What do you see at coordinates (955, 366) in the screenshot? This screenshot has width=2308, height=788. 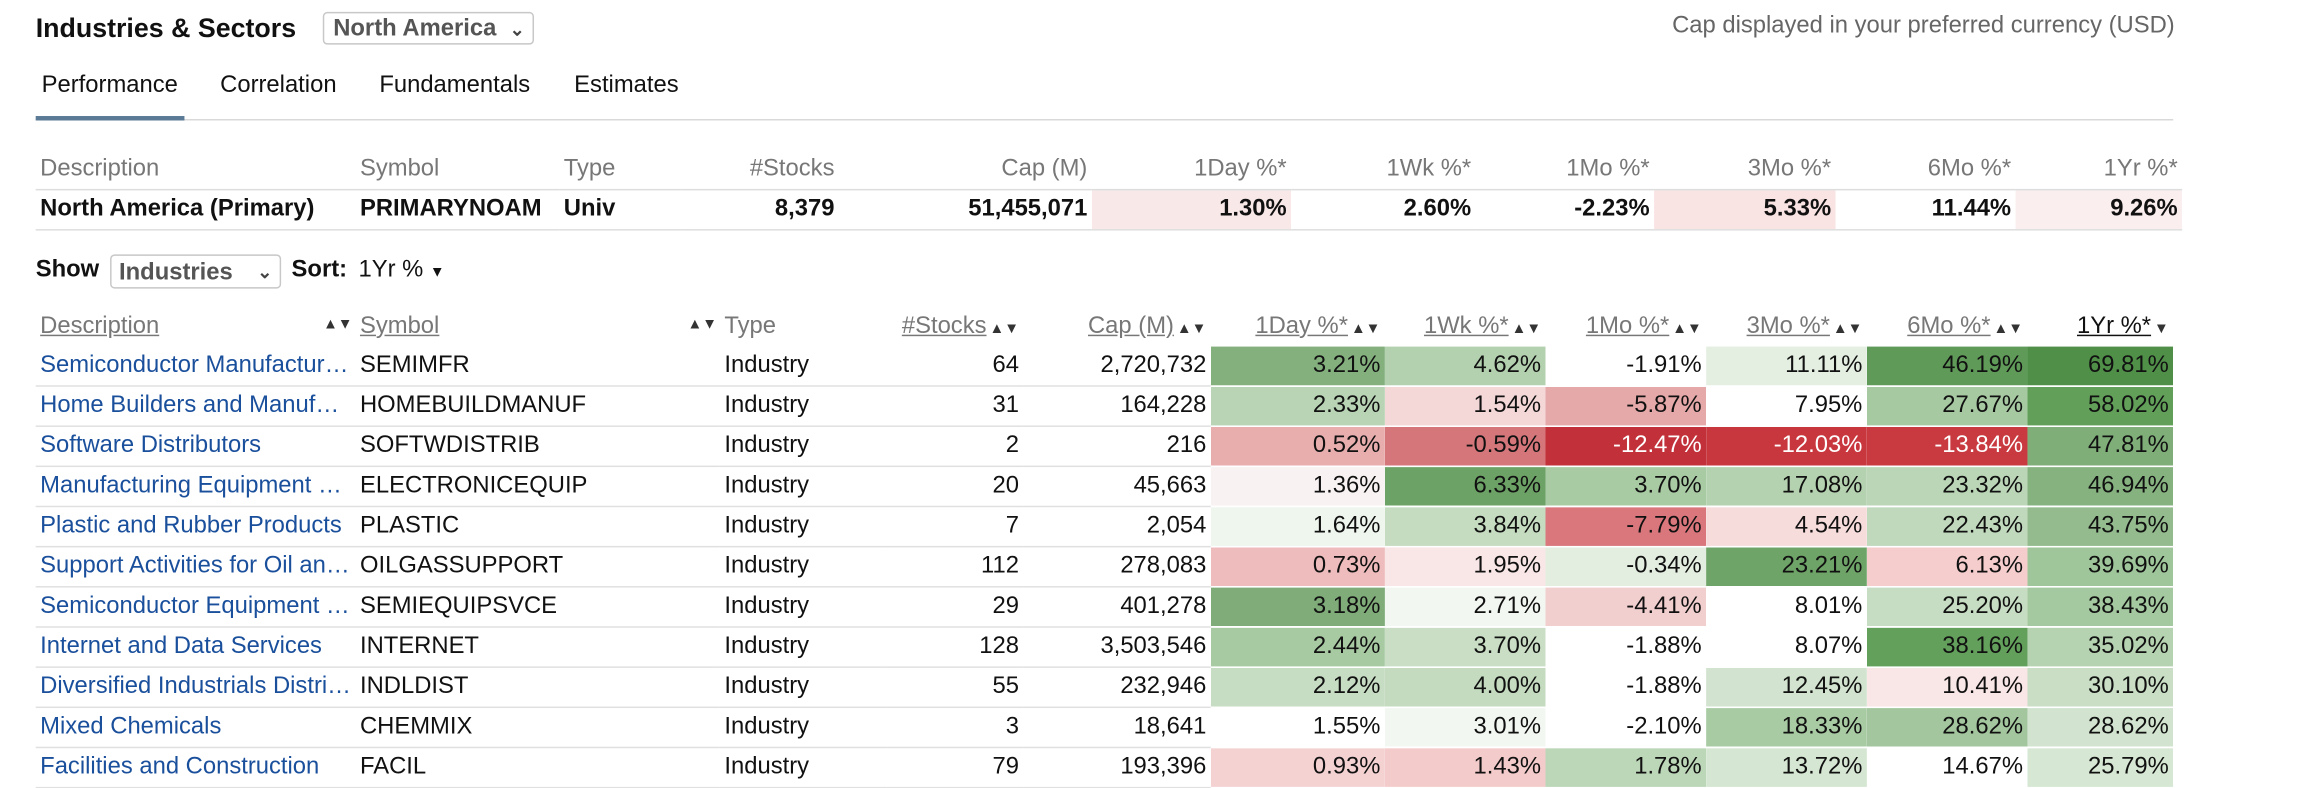 I see `row-stocks: 64` at bounding box center [955, 366].